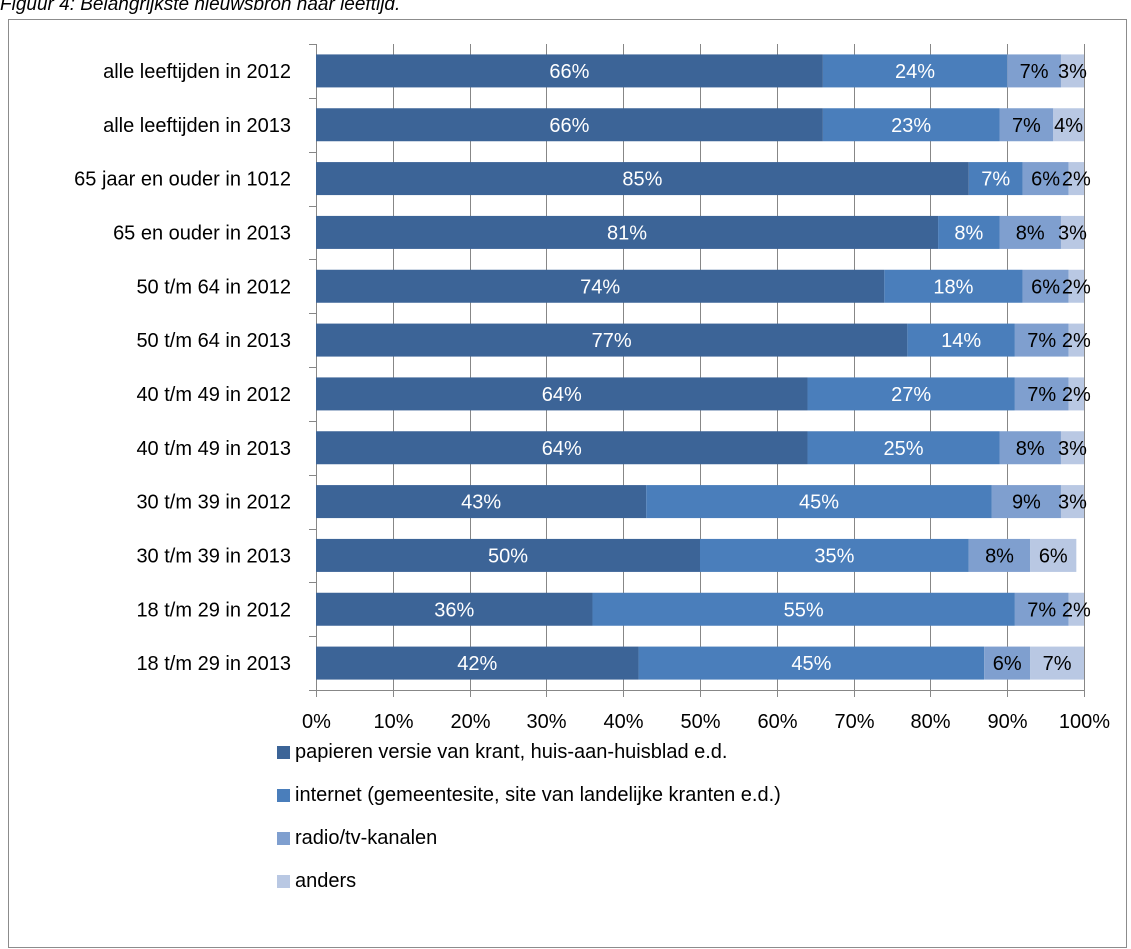 The width and height of the screenshot is (1131, 949). What do you see at coordinates (213, 556) in the screenshot?
I see `category-label: 30 t/m 39 in 2013` at bounding box center [213, 556].